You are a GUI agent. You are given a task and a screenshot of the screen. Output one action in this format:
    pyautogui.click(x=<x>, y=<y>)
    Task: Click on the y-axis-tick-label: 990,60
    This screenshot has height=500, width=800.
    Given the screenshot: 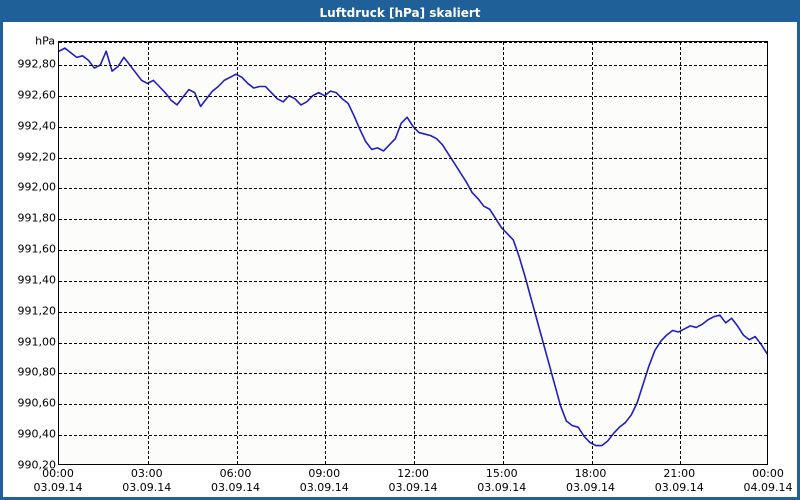 What is the action you would take?
    pyautogui.click(x=37, y=403)
    